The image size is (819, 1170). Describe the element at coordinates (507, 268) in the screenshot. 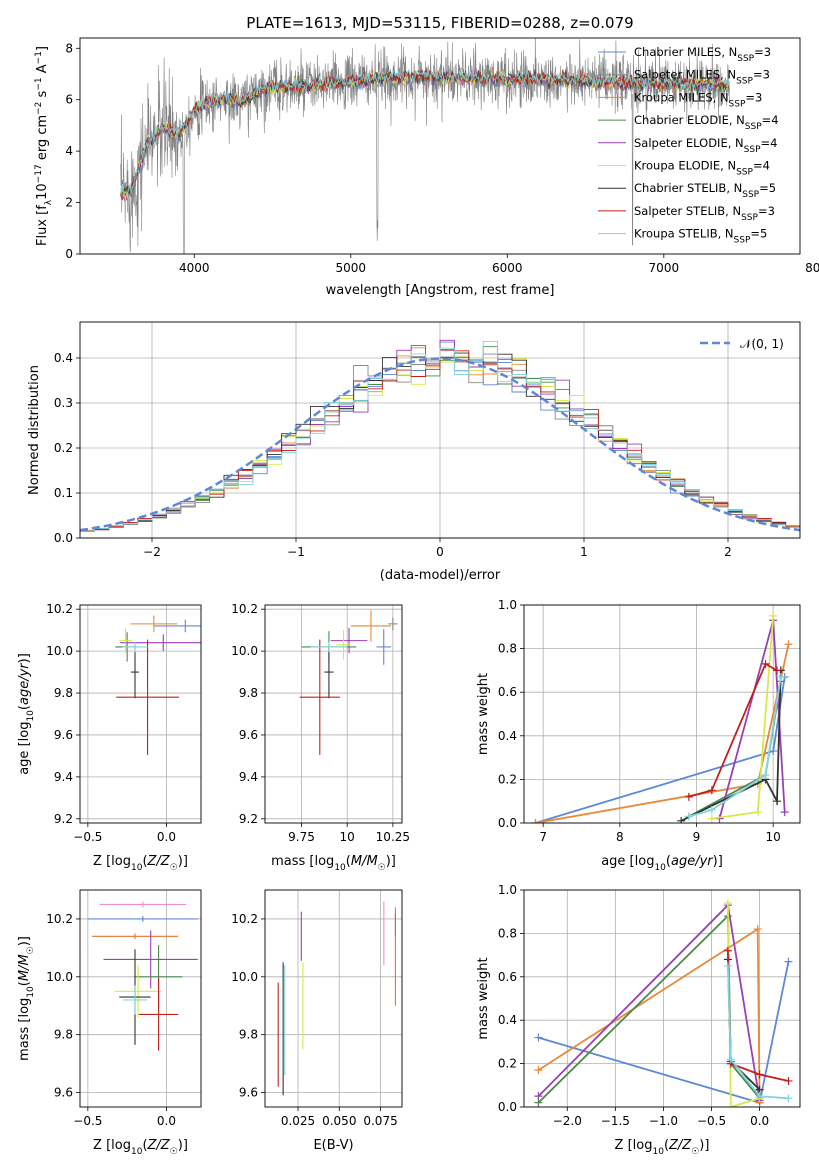

I see `x-tick-label: 6000` at that location.